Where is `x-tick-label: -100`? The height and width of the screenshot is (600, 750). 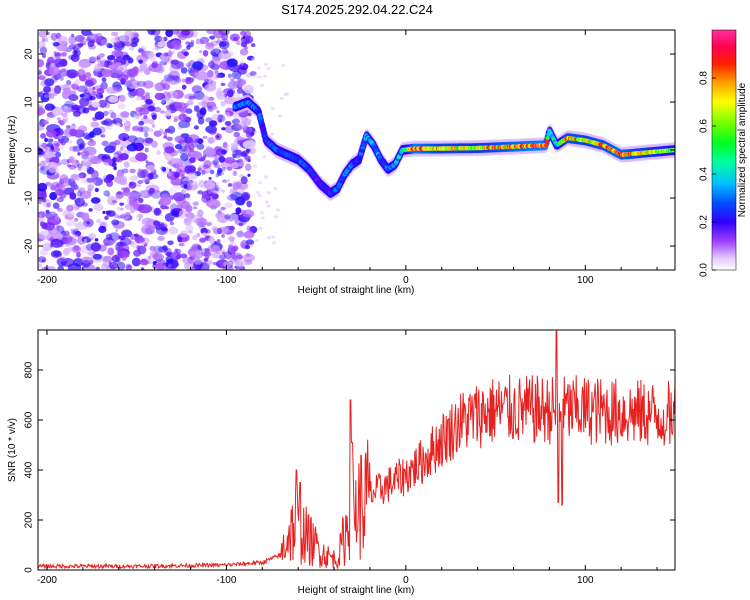
x-tick-label: -100 is located at coordinates (226, 280).